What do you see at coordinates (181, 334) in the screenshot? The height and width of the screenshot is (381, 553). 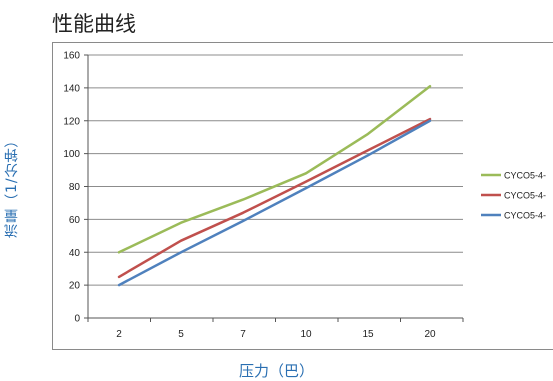 I see `x-tick-label: 5` at bounding box center [181, 334].